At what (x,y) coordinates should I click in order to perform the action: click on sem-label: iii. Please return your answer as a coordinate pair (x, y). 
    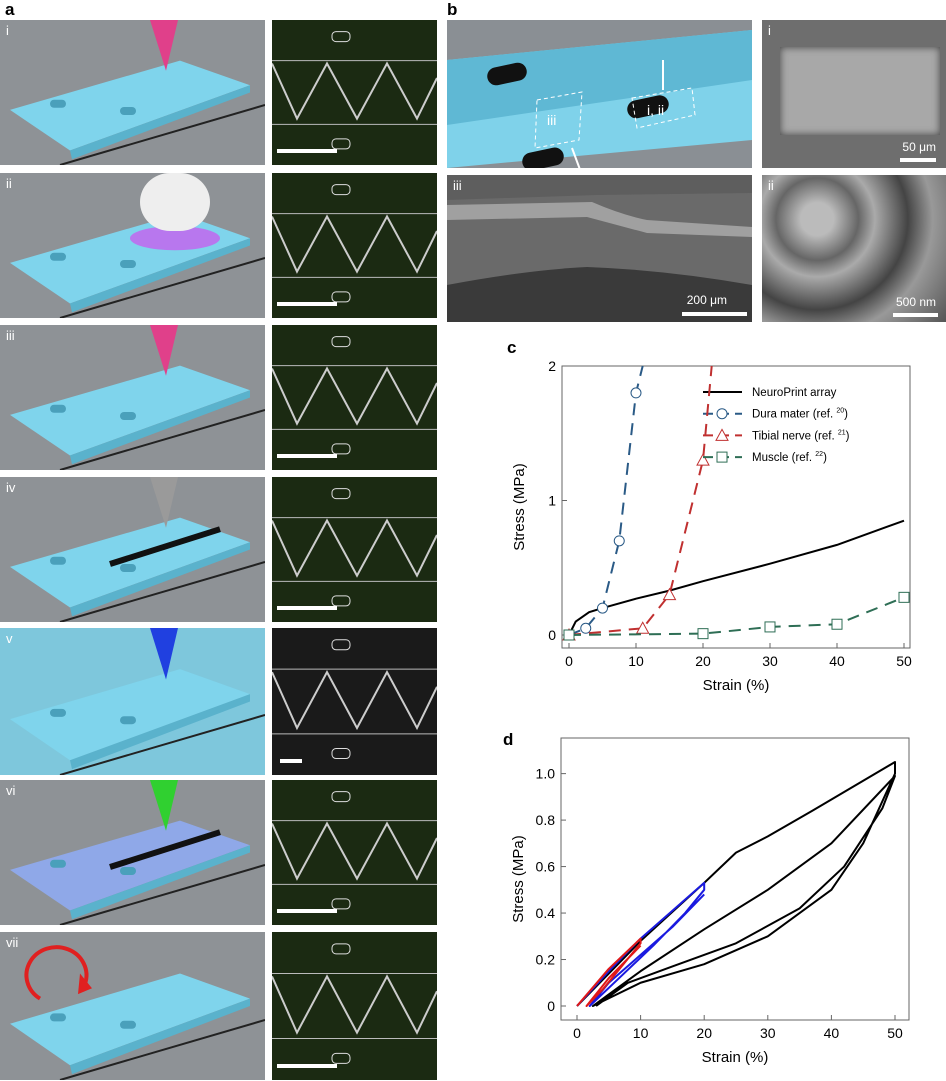
    Looking at the image, I should click on (457, 185).